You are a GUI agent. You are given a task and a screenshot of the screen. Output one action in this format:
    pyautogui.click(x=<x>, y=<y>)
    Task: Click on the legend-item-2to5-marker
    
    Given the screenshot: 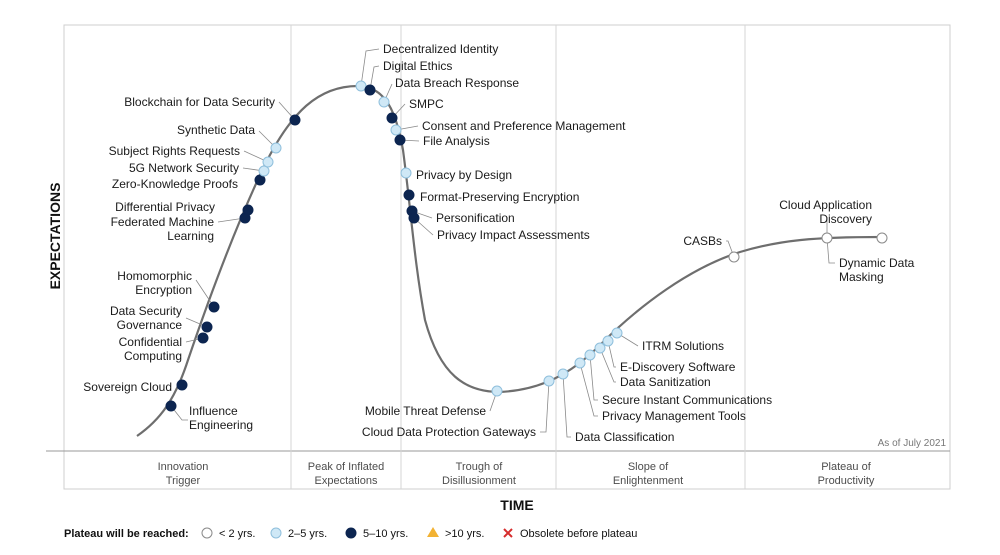 What is the action you would take?
    pyautogui.click(x=276, y=533)
    